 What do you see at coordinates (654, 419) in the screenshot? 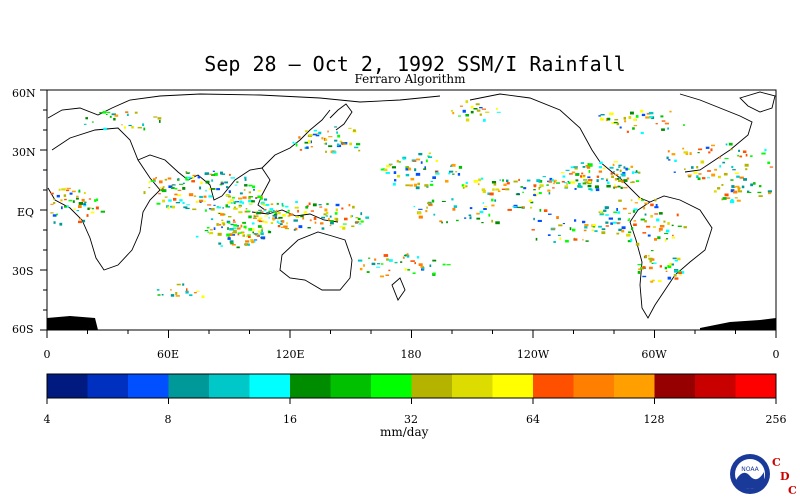
I see `colorbar-tick-label: 128` at bounding box center [654, 419].